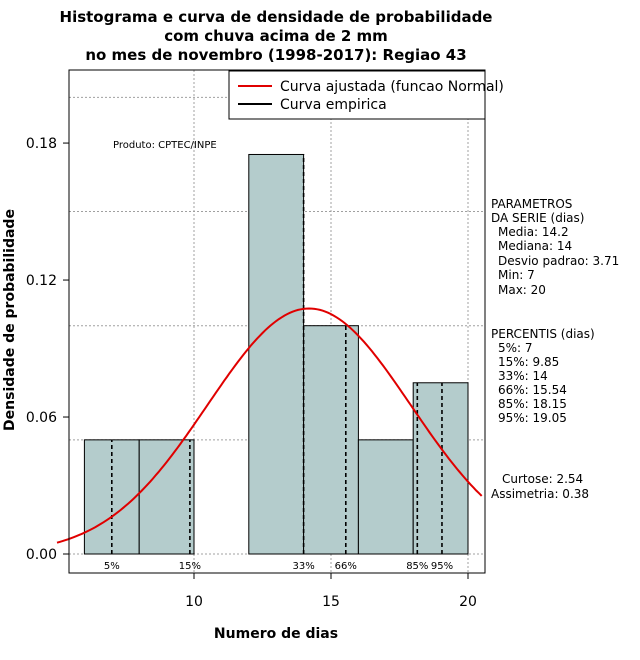  I want to click on legend-label-normal: Curva ajustada (funcao Normal), so click(392, 87).